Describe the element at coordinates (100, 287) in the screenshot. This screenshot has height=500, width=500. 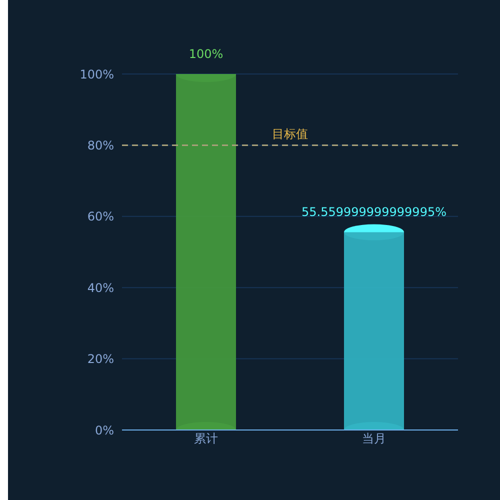
I see `y-tick-label: 40%` at that location.